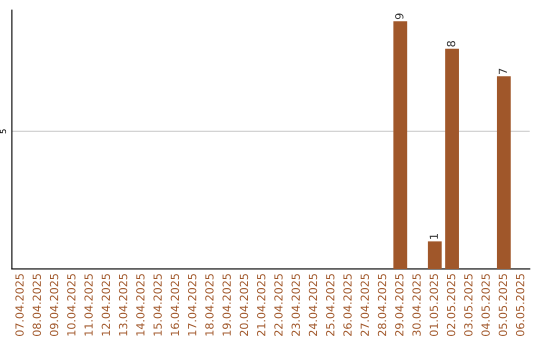 This screenshot has height=340, width=540. I want to click on x-tick-label: 25.04.2025, so click(330, 305).